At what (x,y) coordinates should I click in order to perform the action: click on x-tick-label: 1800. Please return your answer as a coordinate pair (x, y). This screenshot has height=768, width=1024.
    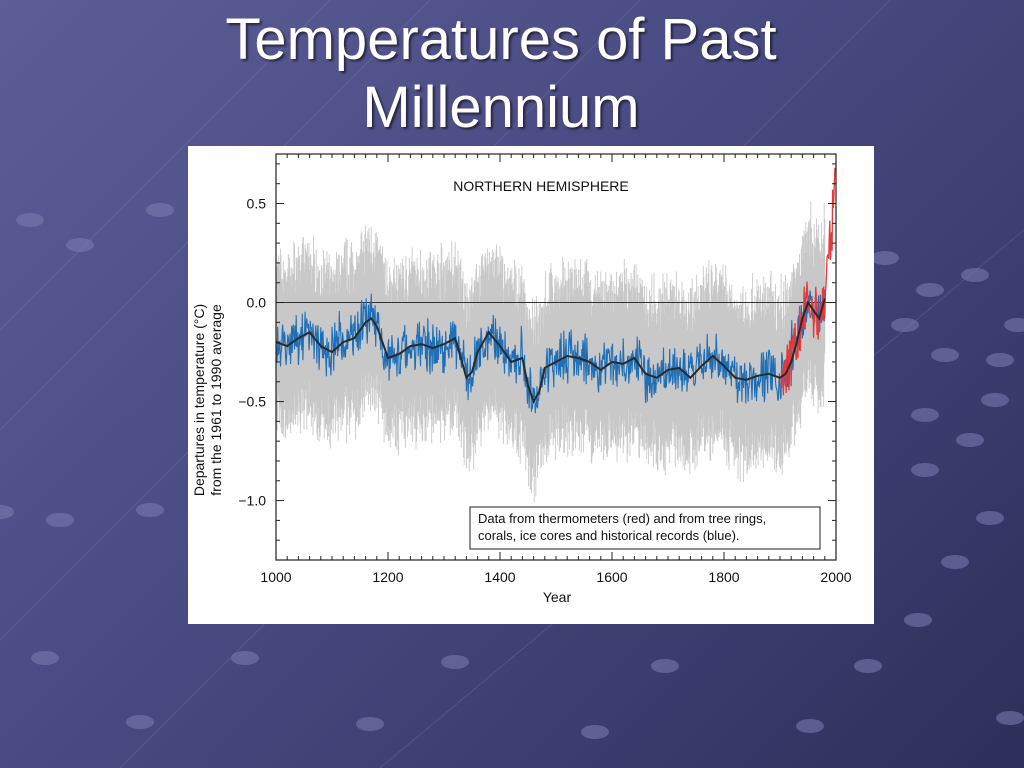
    Looking at the image, I should click on (723, 577).